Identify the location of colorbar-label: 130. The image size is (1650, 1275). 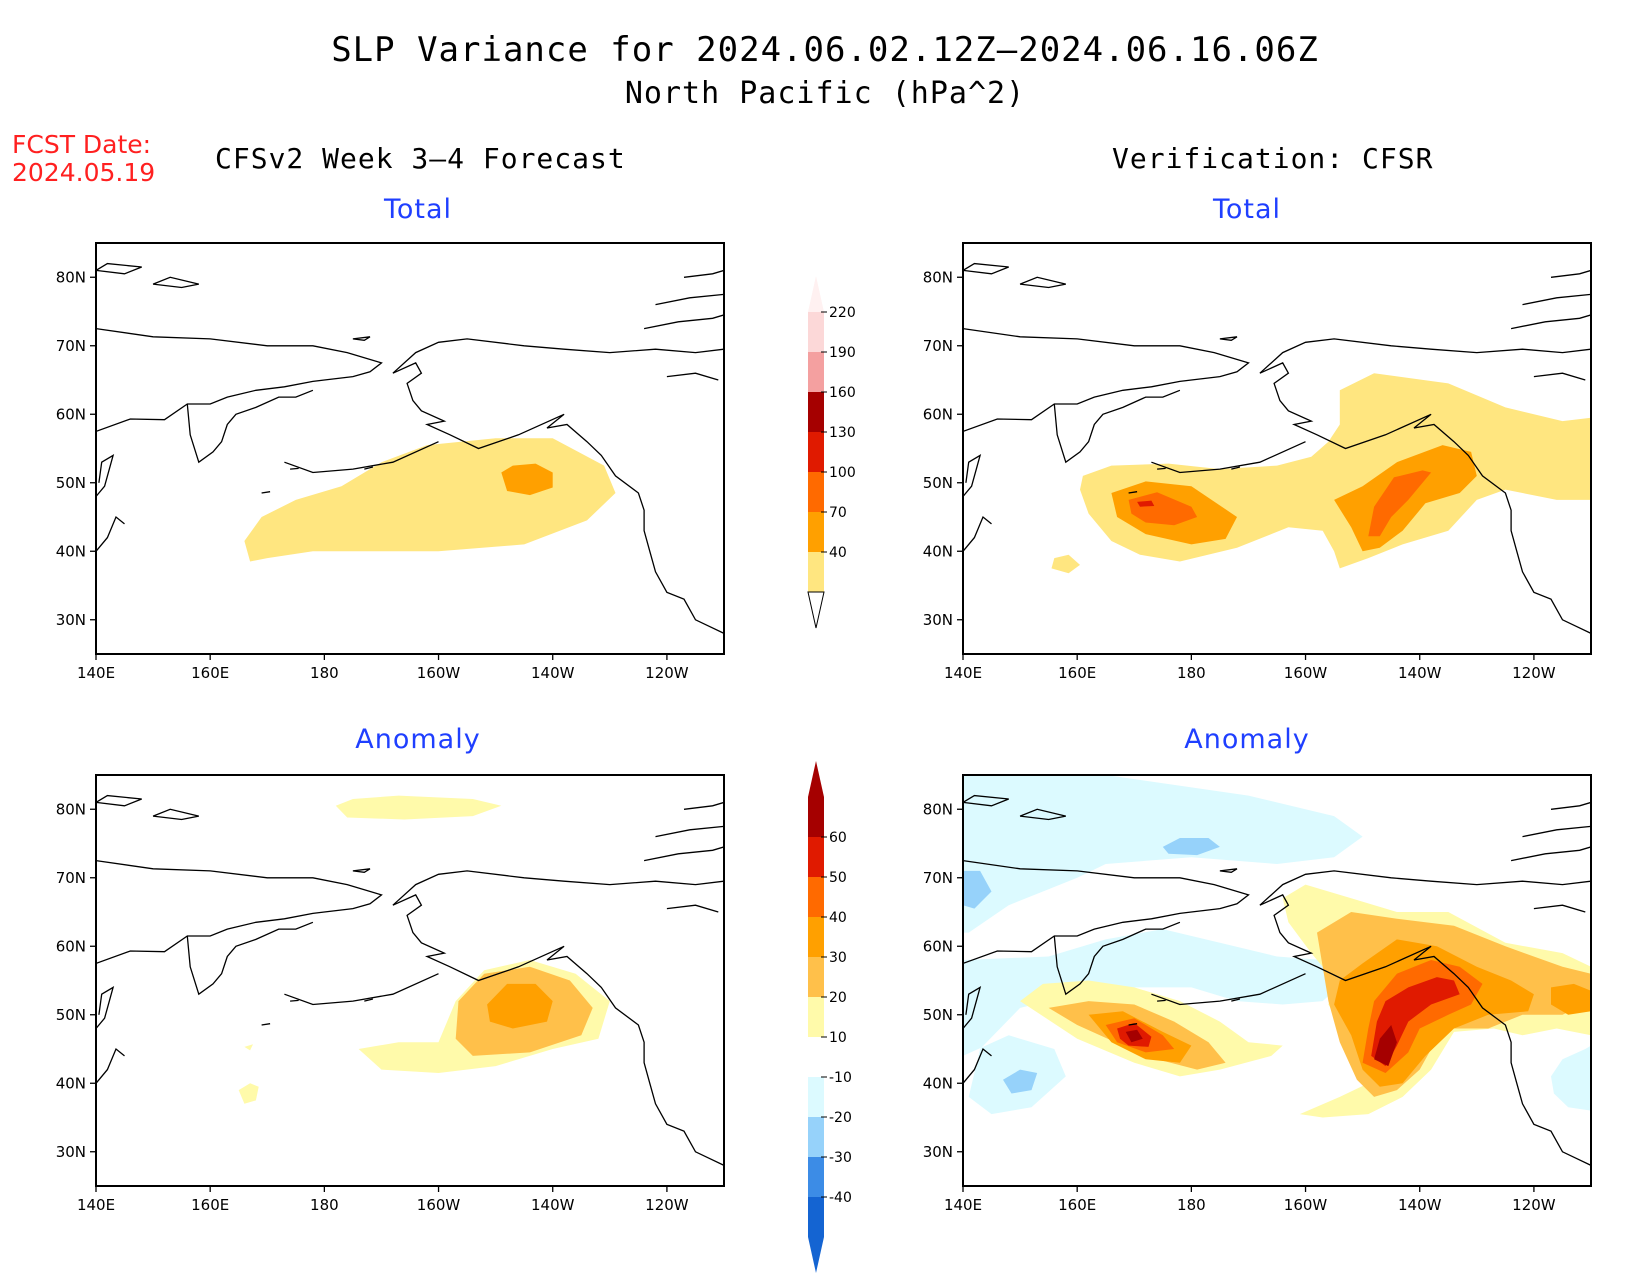
(842, 433).